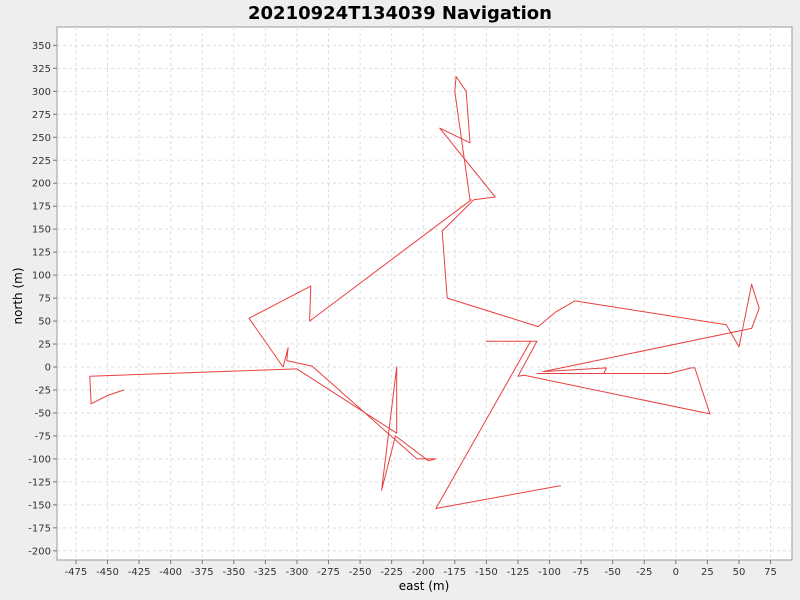 The image size is (800, 600). Describe the element at coordinates (41, 138) in the screenshot. I see `y-tick-label: 250` at that location.